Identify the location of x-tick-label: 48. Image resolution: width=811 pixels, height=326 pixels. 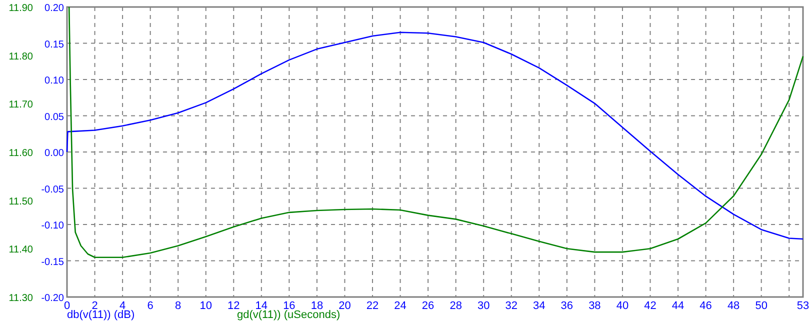
(733, 306).